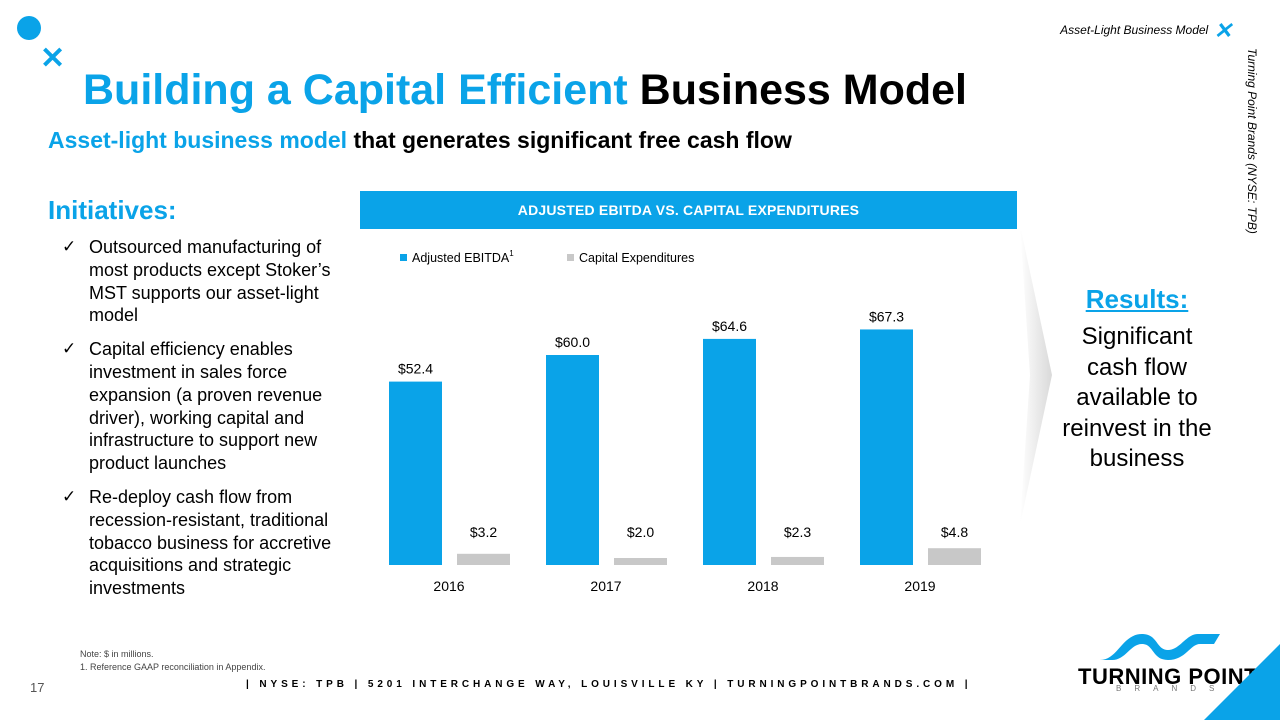 This screenshot has height=720, width=1280. Describe the element at coordinates (640, 561) in the screenshot. I see `capex-bar-2017` at that location.